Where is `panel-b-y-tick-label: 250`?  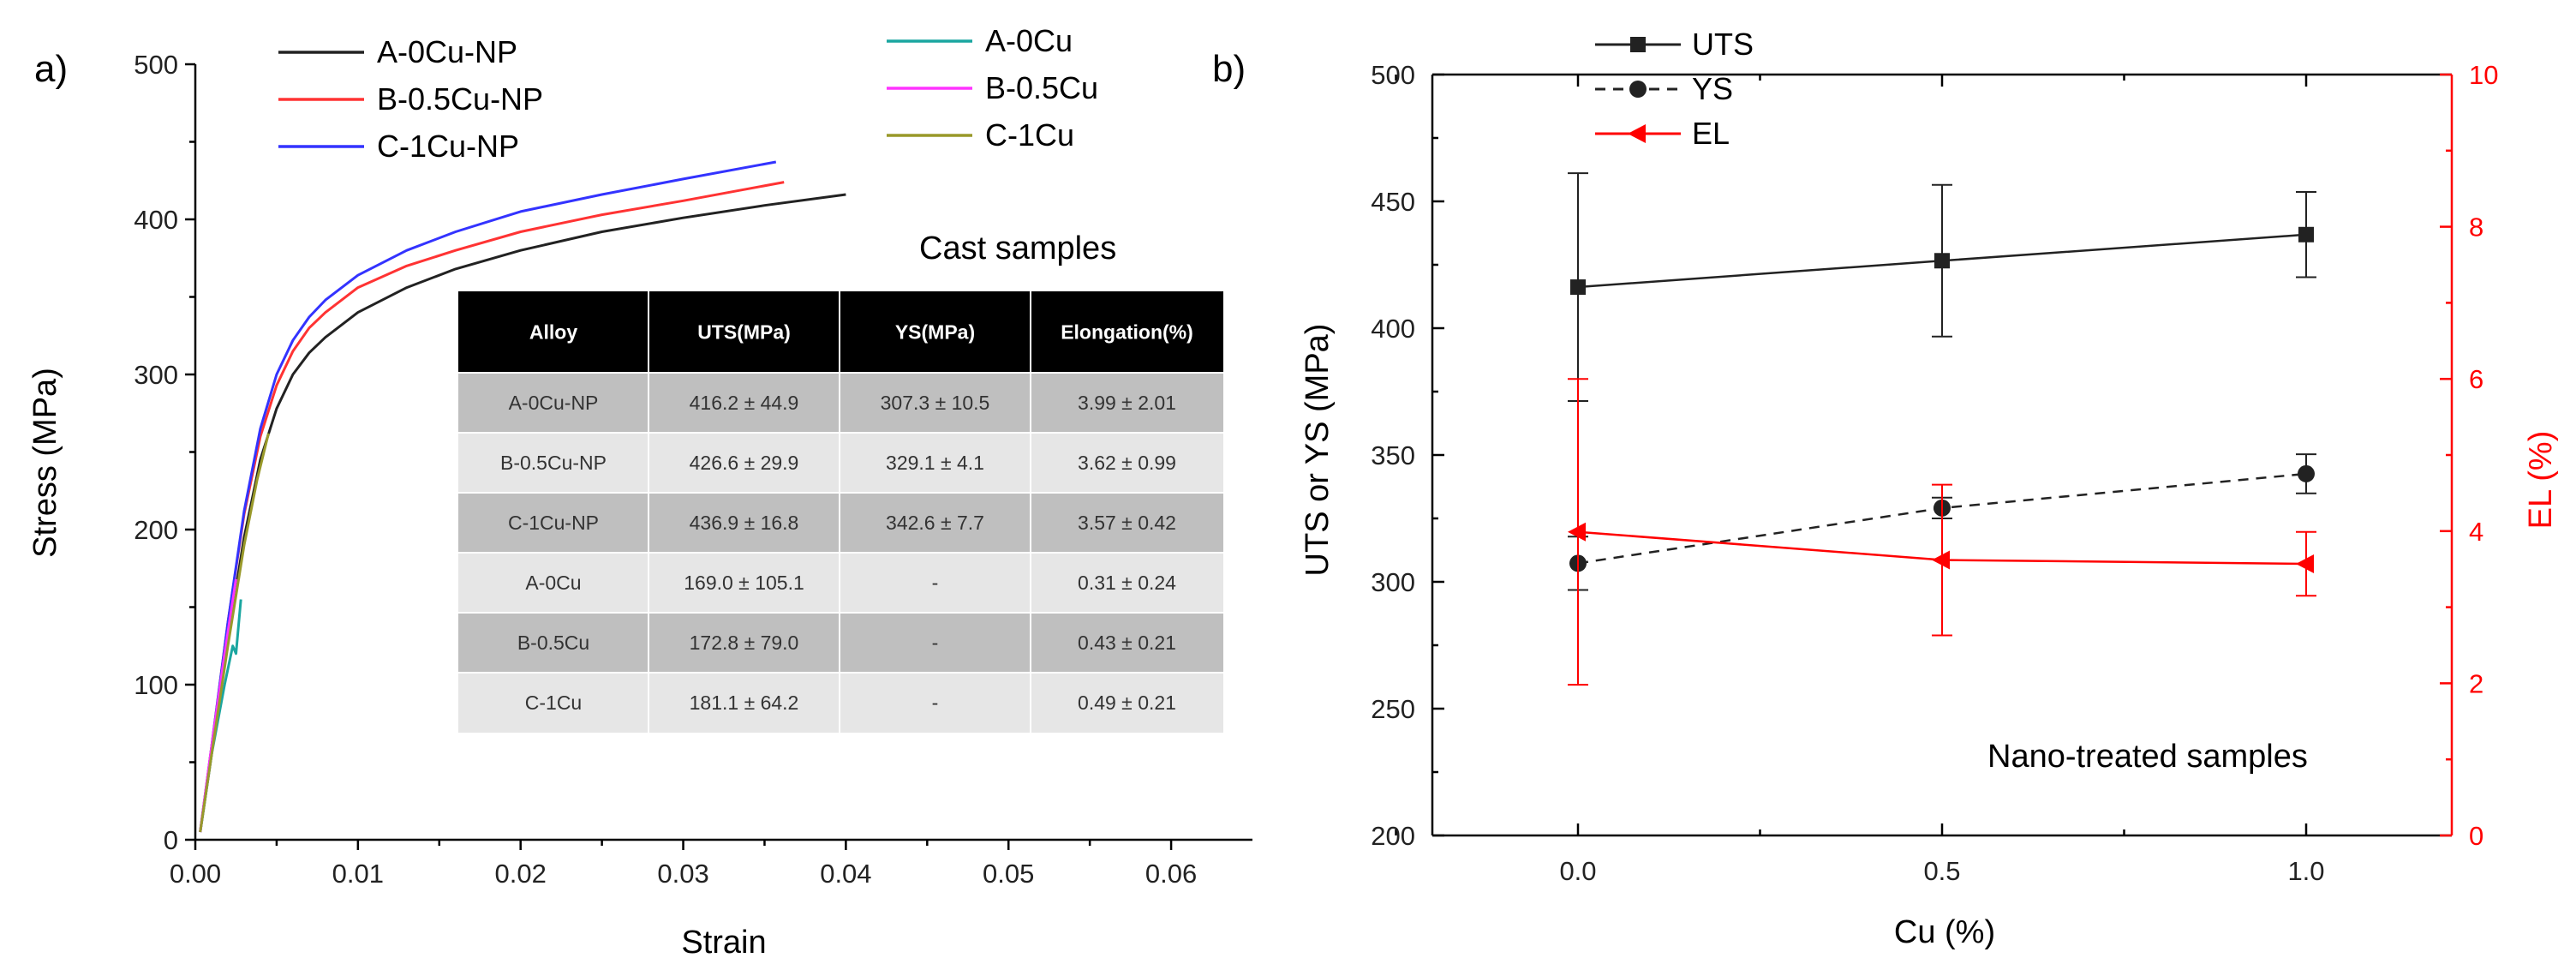 panel-b-y-tick-label: 250 is located at coordinates (1393, 709).